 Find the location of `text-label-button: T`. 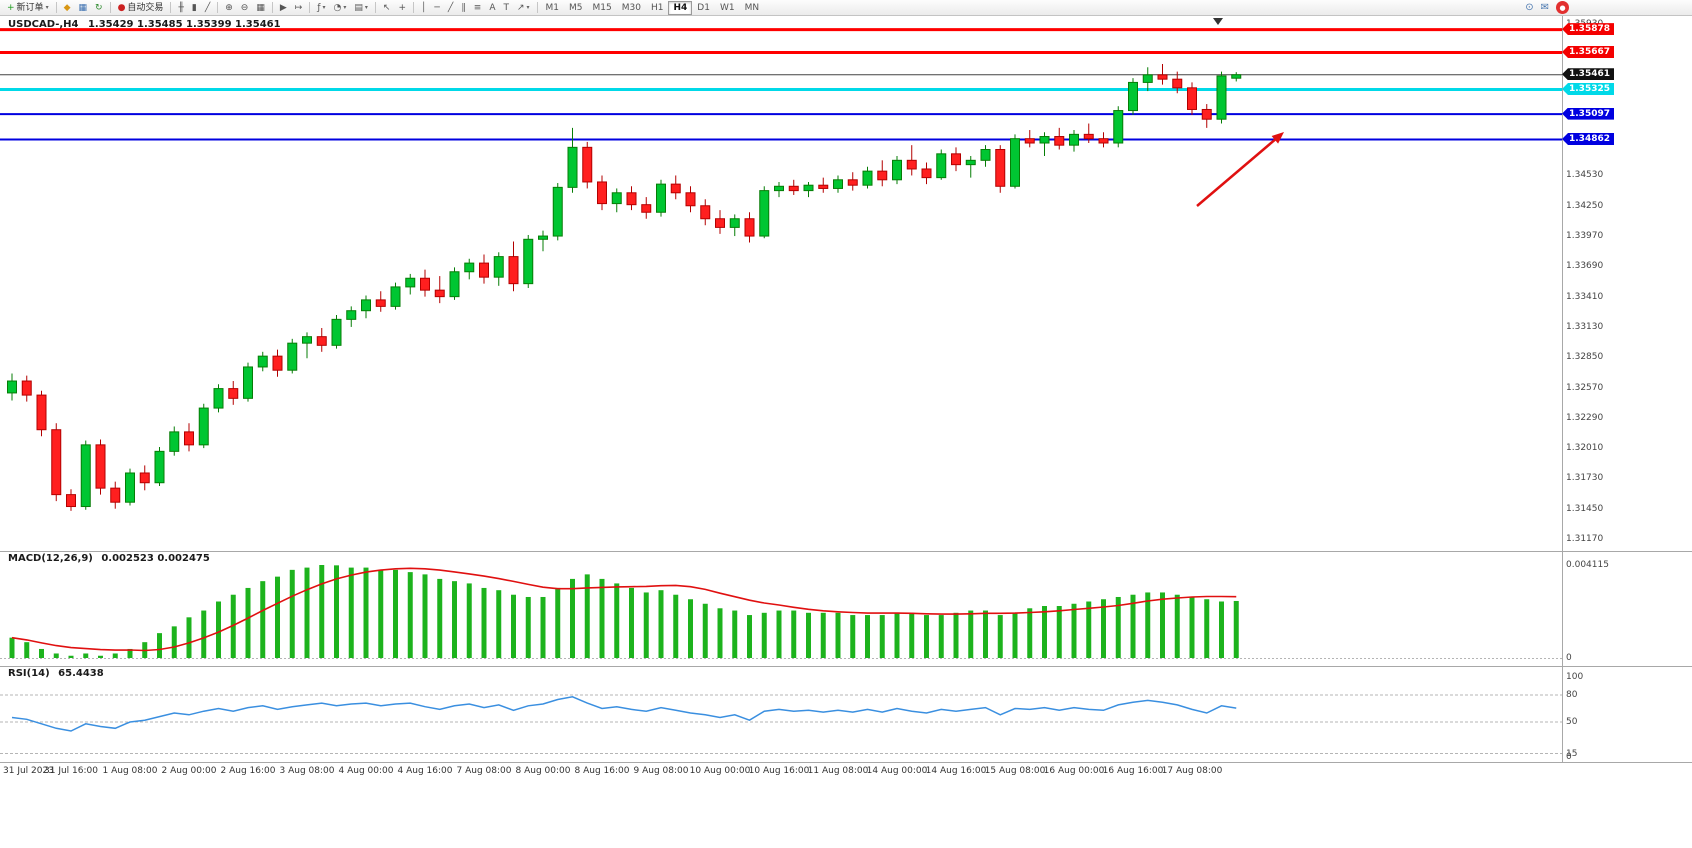

text-label-button: T is located at coordinates (506, 8).